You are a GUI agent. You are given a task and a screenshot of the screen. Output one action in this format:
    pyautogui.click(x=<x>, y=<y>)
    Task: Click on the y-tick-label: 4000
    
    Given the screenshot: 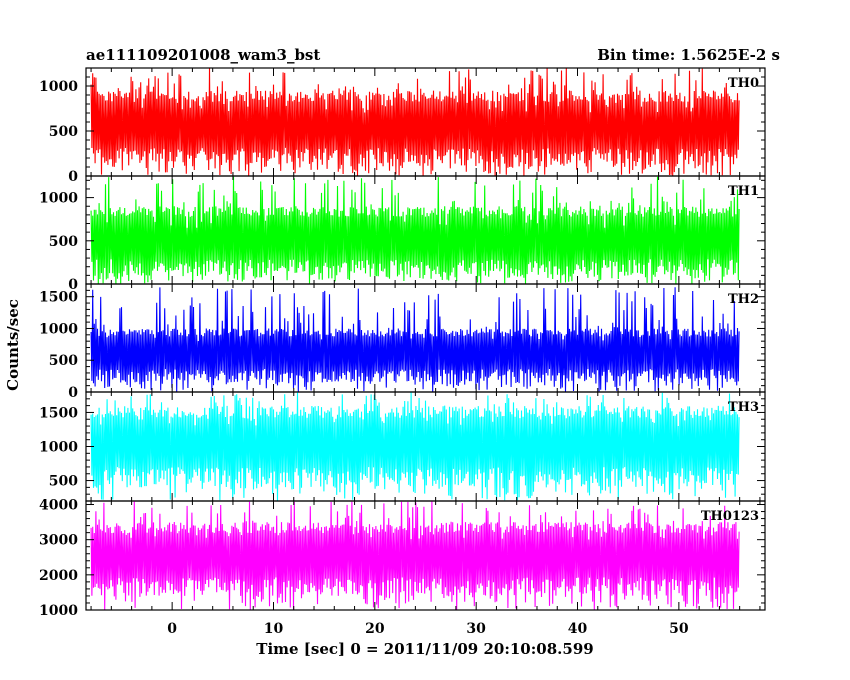 What is the action you would take?
    pyautogui.click(x=58, y=506)
    